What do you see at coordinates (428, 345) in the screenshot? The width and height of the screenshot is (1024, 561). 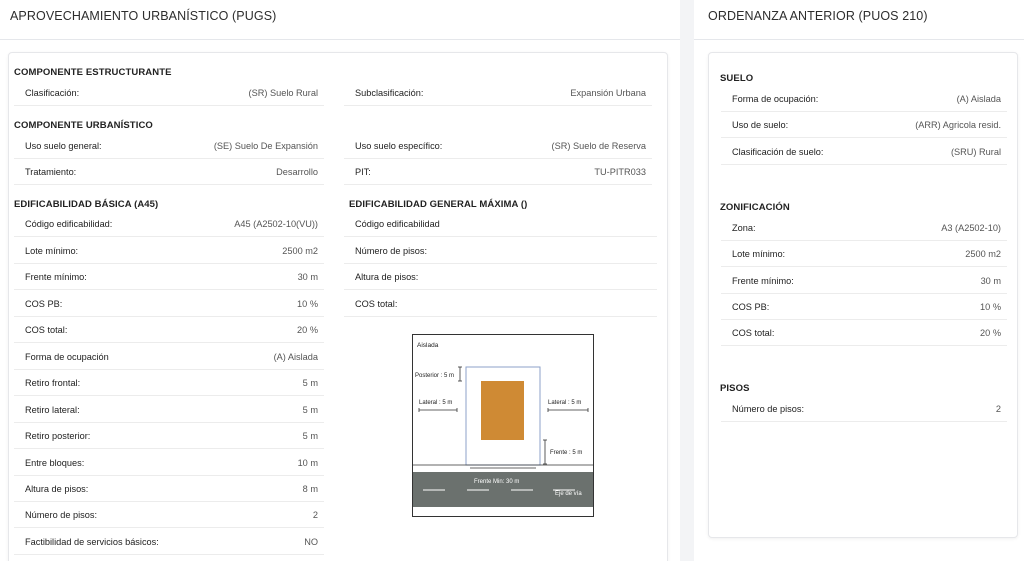 I see `diagram-title: Aislada` at bounding box center [428, 345].